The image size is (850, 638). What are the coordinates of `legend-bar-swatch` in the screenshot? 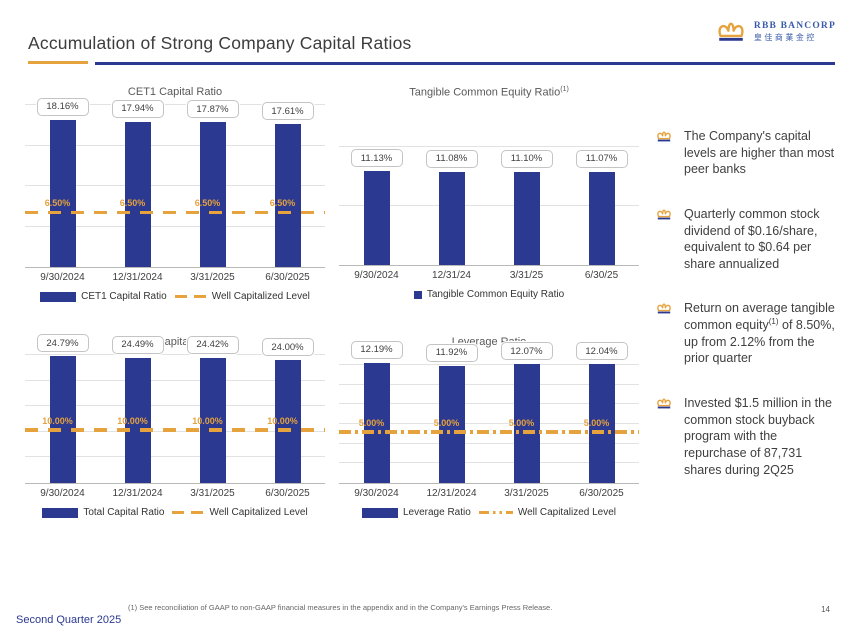 It's located at (417, 294).